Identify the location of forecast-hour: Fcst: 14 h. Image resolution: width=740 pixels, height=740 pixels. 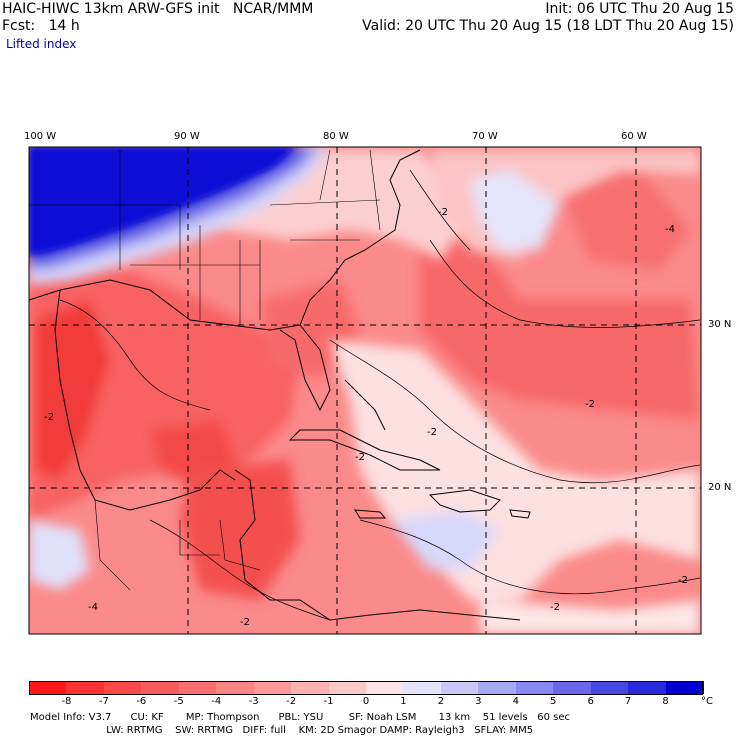
(41, 26).